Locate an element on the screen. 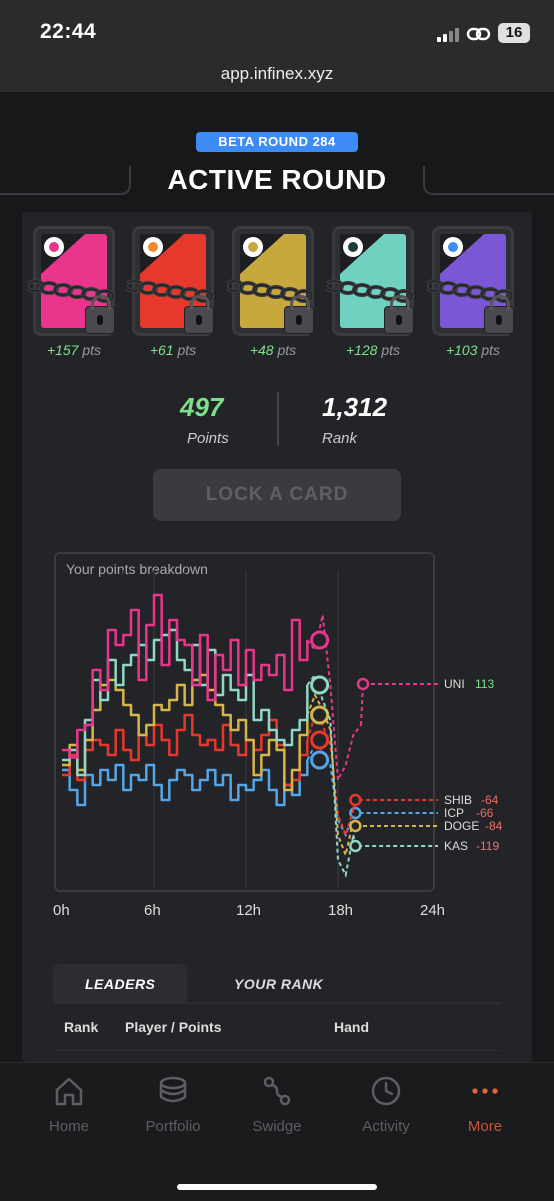 Image resolution: width=554 pixels, height=1201 pixels. legend-value: -84 is located at coordinates (494, 826).